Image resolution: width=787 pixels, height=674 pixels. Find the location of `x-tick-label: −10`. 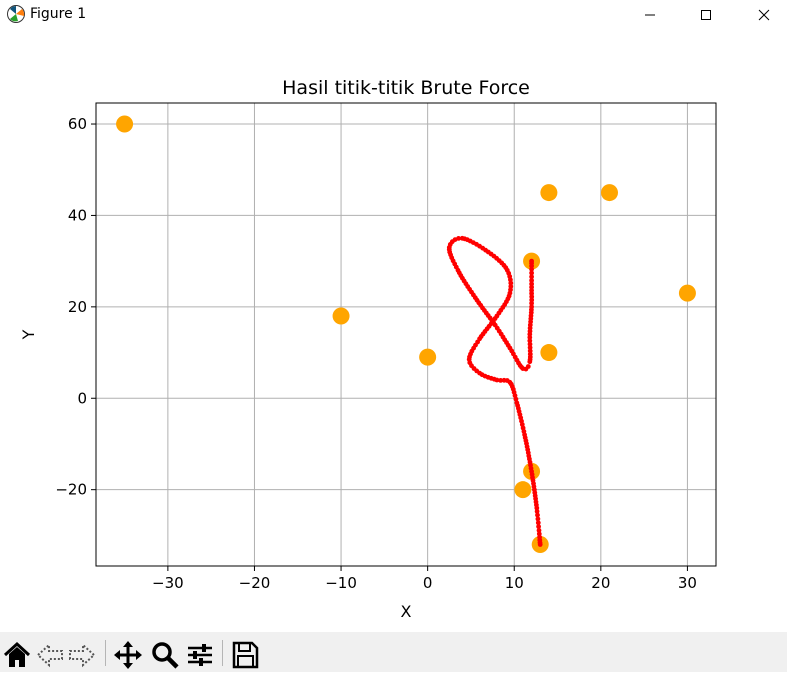

x-tick-label: −10 is located at coordinates (341, 583).